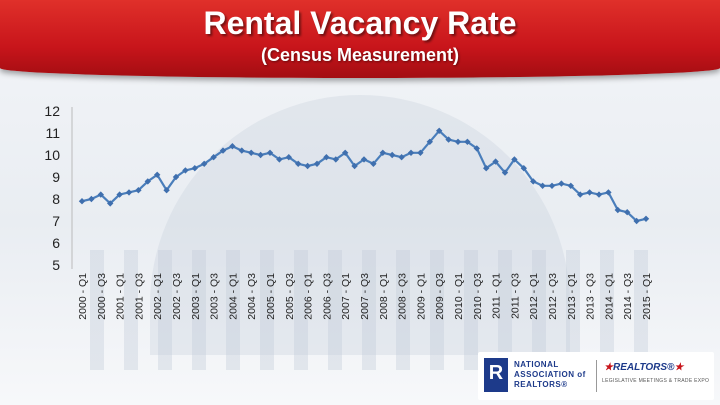  What do you see at coordinates (360, 23) in the screenshot?
I see `chart-title: Rental Vacancy Rate` at bounding box center [360, 23].